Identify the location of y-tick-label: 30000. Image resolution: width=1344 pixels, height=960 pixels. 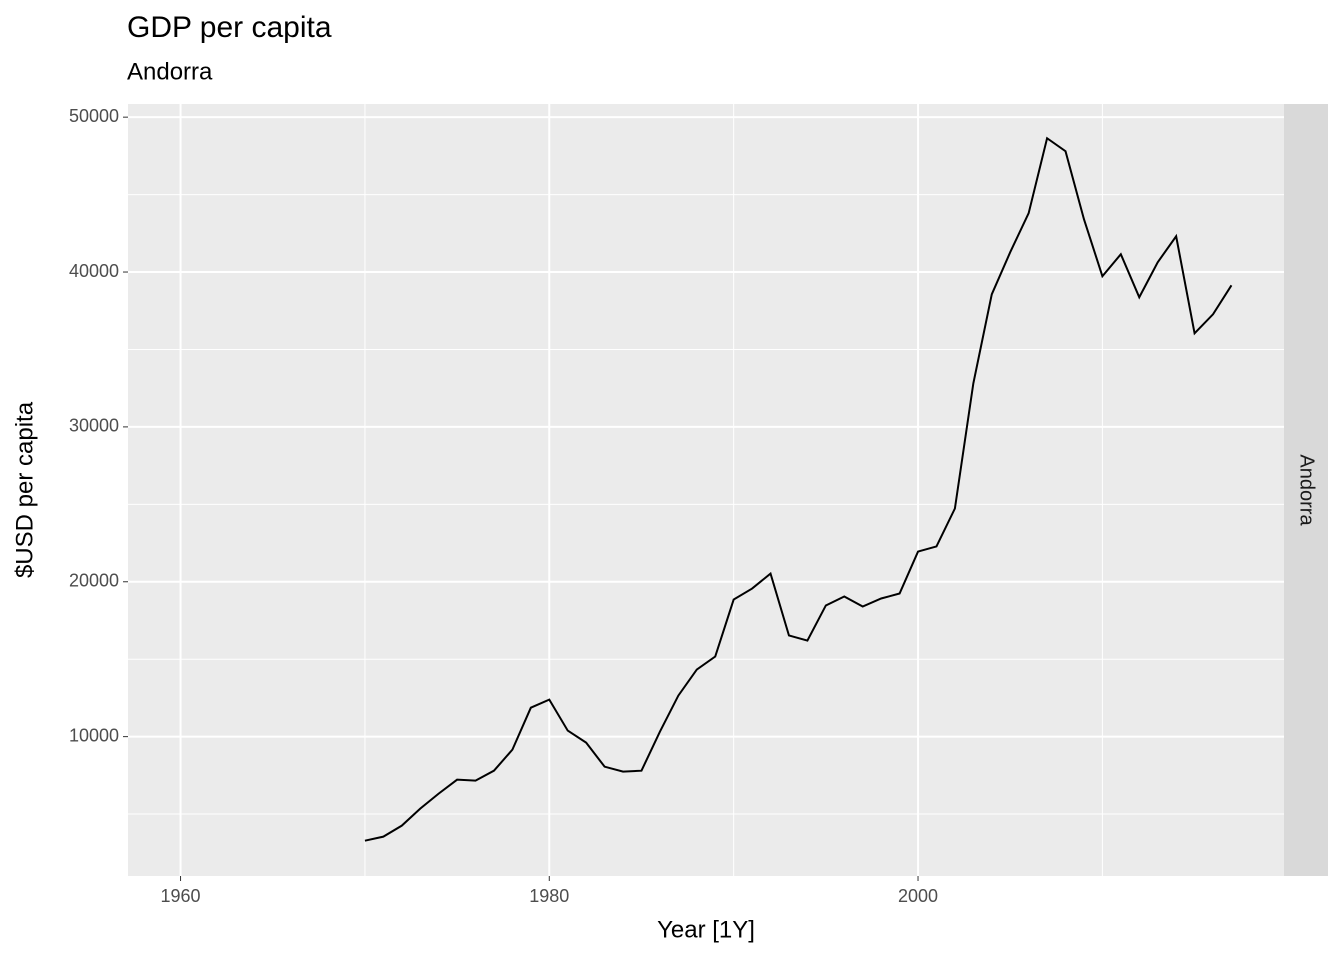
(94, 426).